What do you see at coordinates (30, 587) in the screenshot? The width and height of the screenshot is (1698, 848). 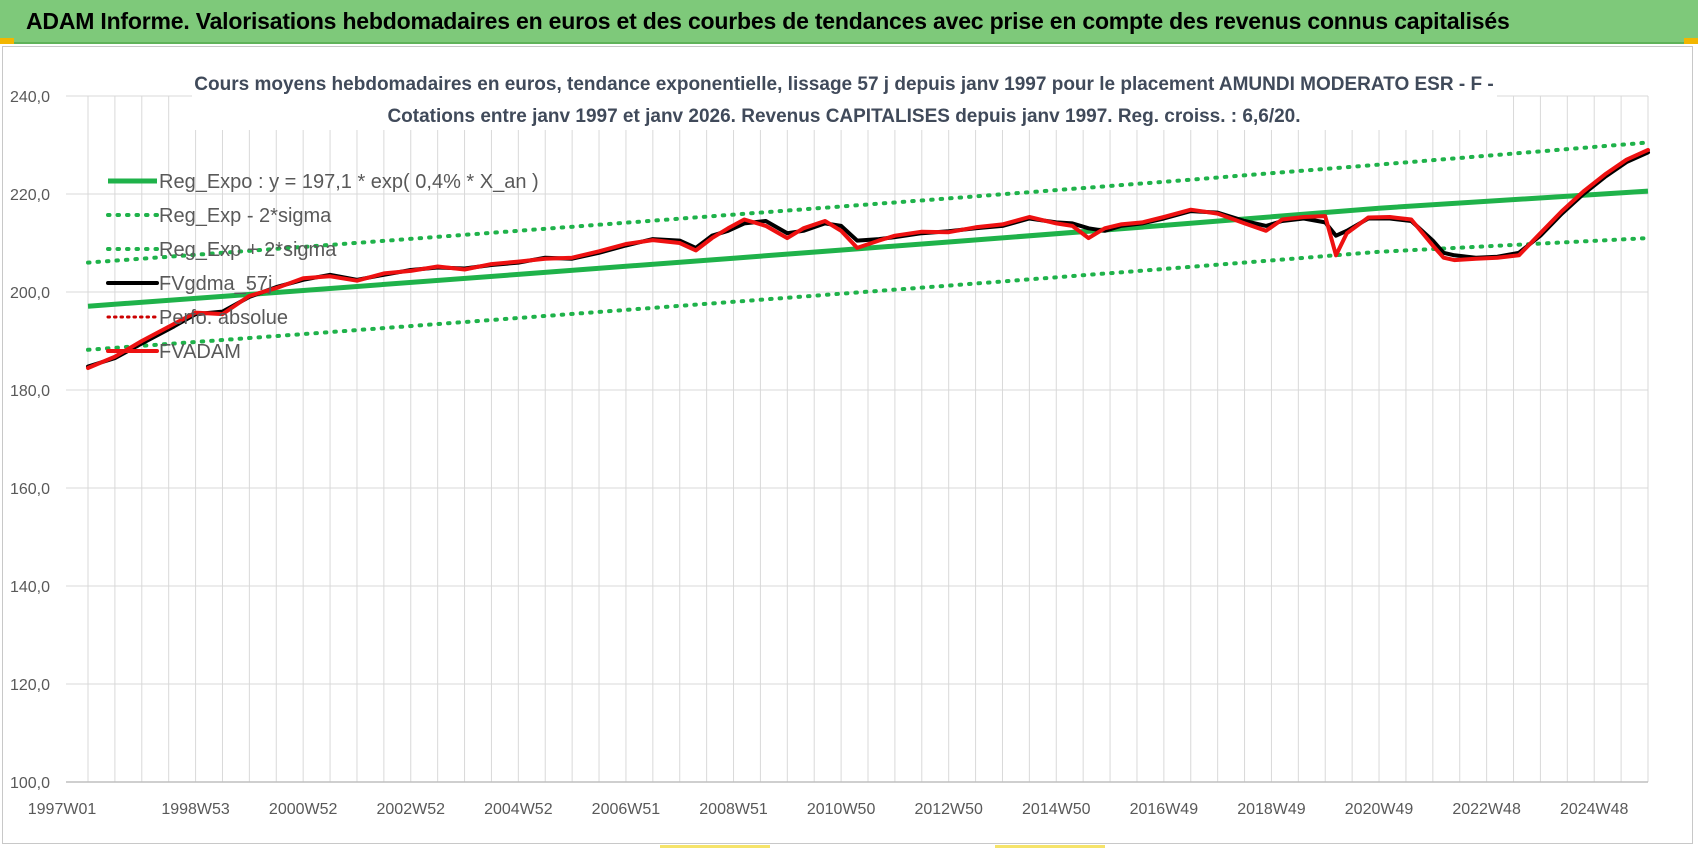 I see `y-tick-label: 140,0` at bounding box center [30, 587].